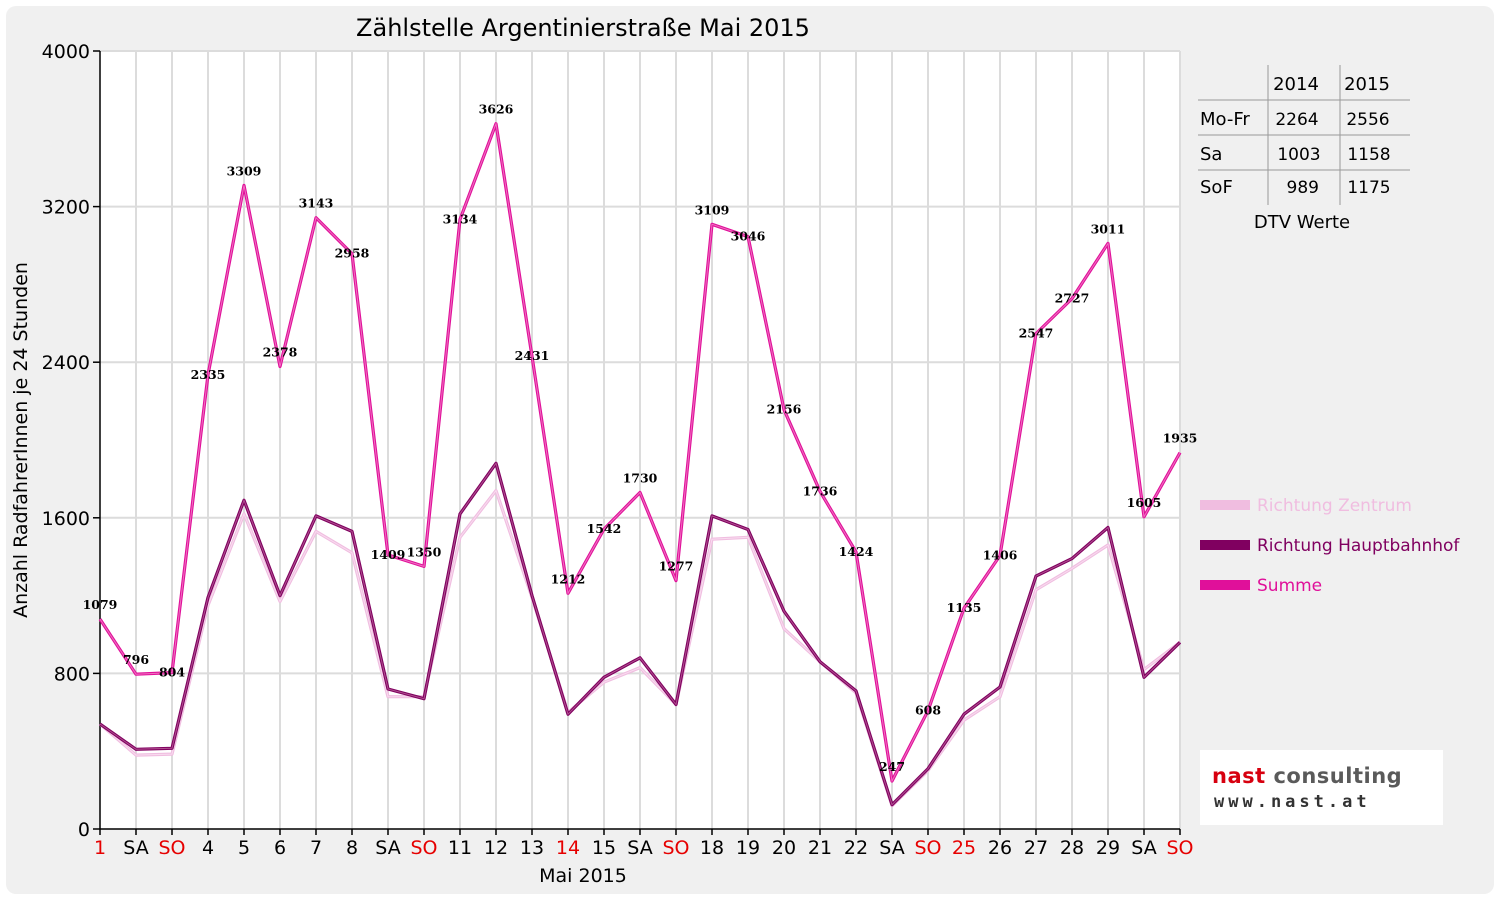 The width and height of the screenshot is (1500, 900). I want to click on dtv-col-2014: 2014, so click(1296, 84).